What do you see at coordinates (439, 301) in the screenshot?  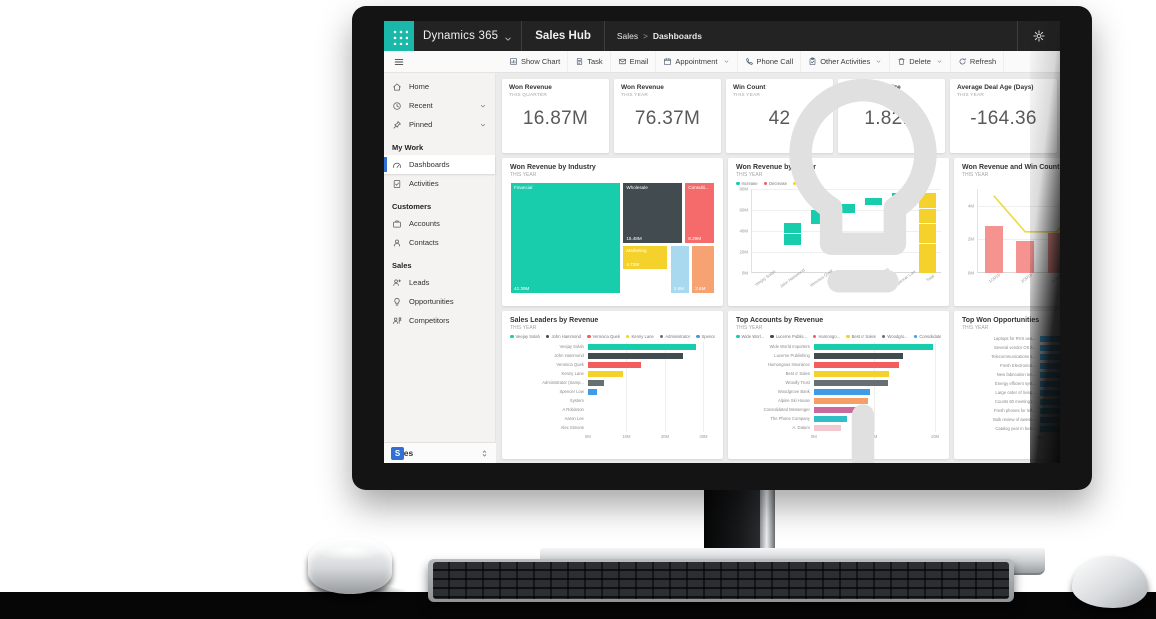 I see `sidebar-item-opportunities: Opportunities` at bounding box center [439, 301].